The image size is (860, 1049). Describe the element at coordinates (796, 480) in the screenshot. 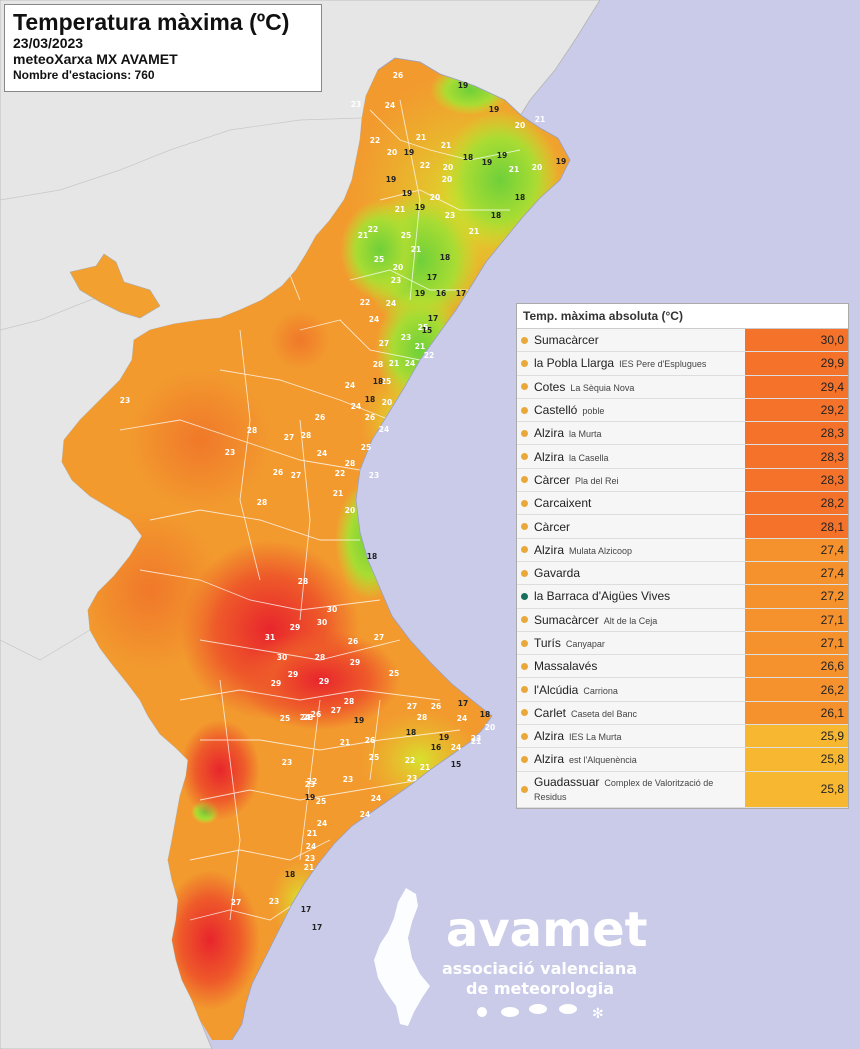

I see `station-max-temp: 28,3` at that location.